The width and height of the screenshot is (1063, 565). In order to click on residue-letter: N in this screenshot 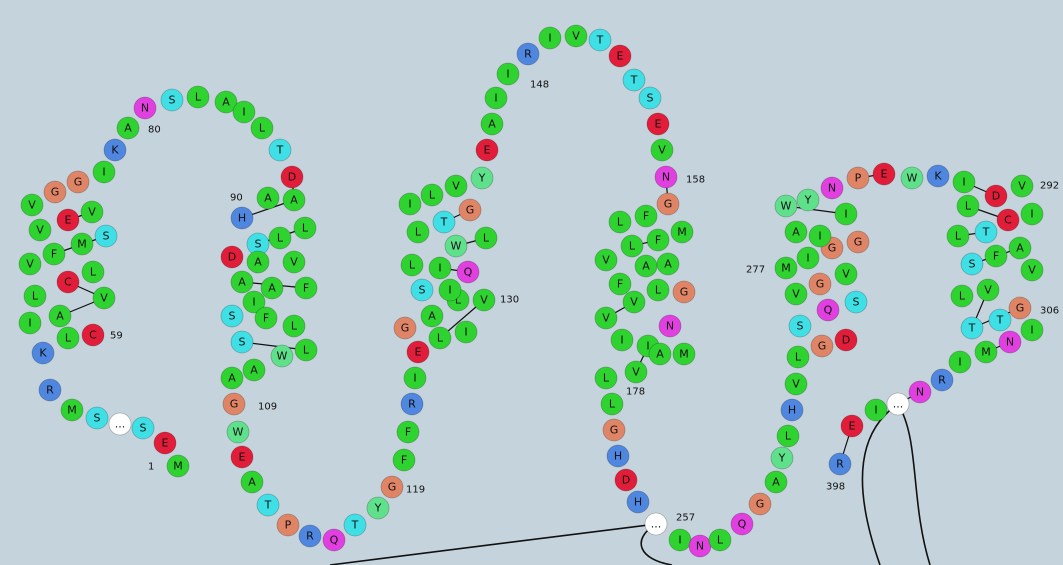, I will do `click(145, 108)`.